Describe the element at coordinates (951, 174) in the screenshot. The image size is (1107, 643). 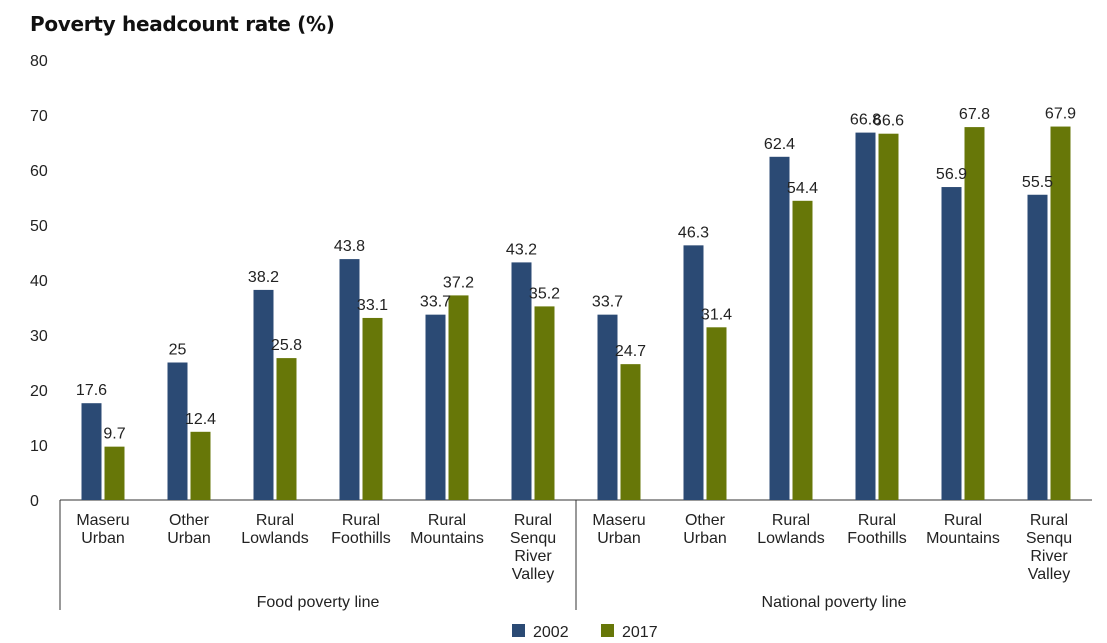
I see `data-label: 56.9` at that location.